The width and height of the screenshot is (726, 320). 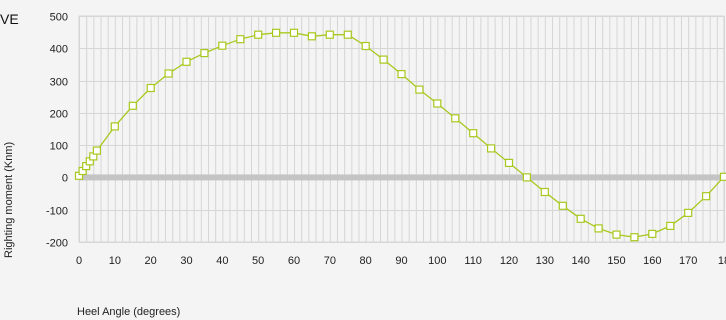 What do you see at coordinates (222, 261) in the screenshot?
I see `x-tick-label: 40` at bounding box center [222, 261].